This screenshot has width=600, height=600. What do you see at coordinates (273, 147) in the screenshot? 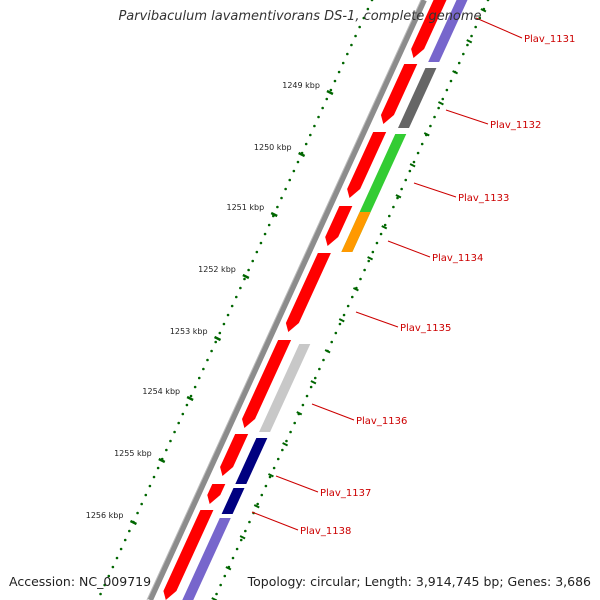
I see `kbp-tick-label: 1250 kbp` at bounding box center [273, 147].